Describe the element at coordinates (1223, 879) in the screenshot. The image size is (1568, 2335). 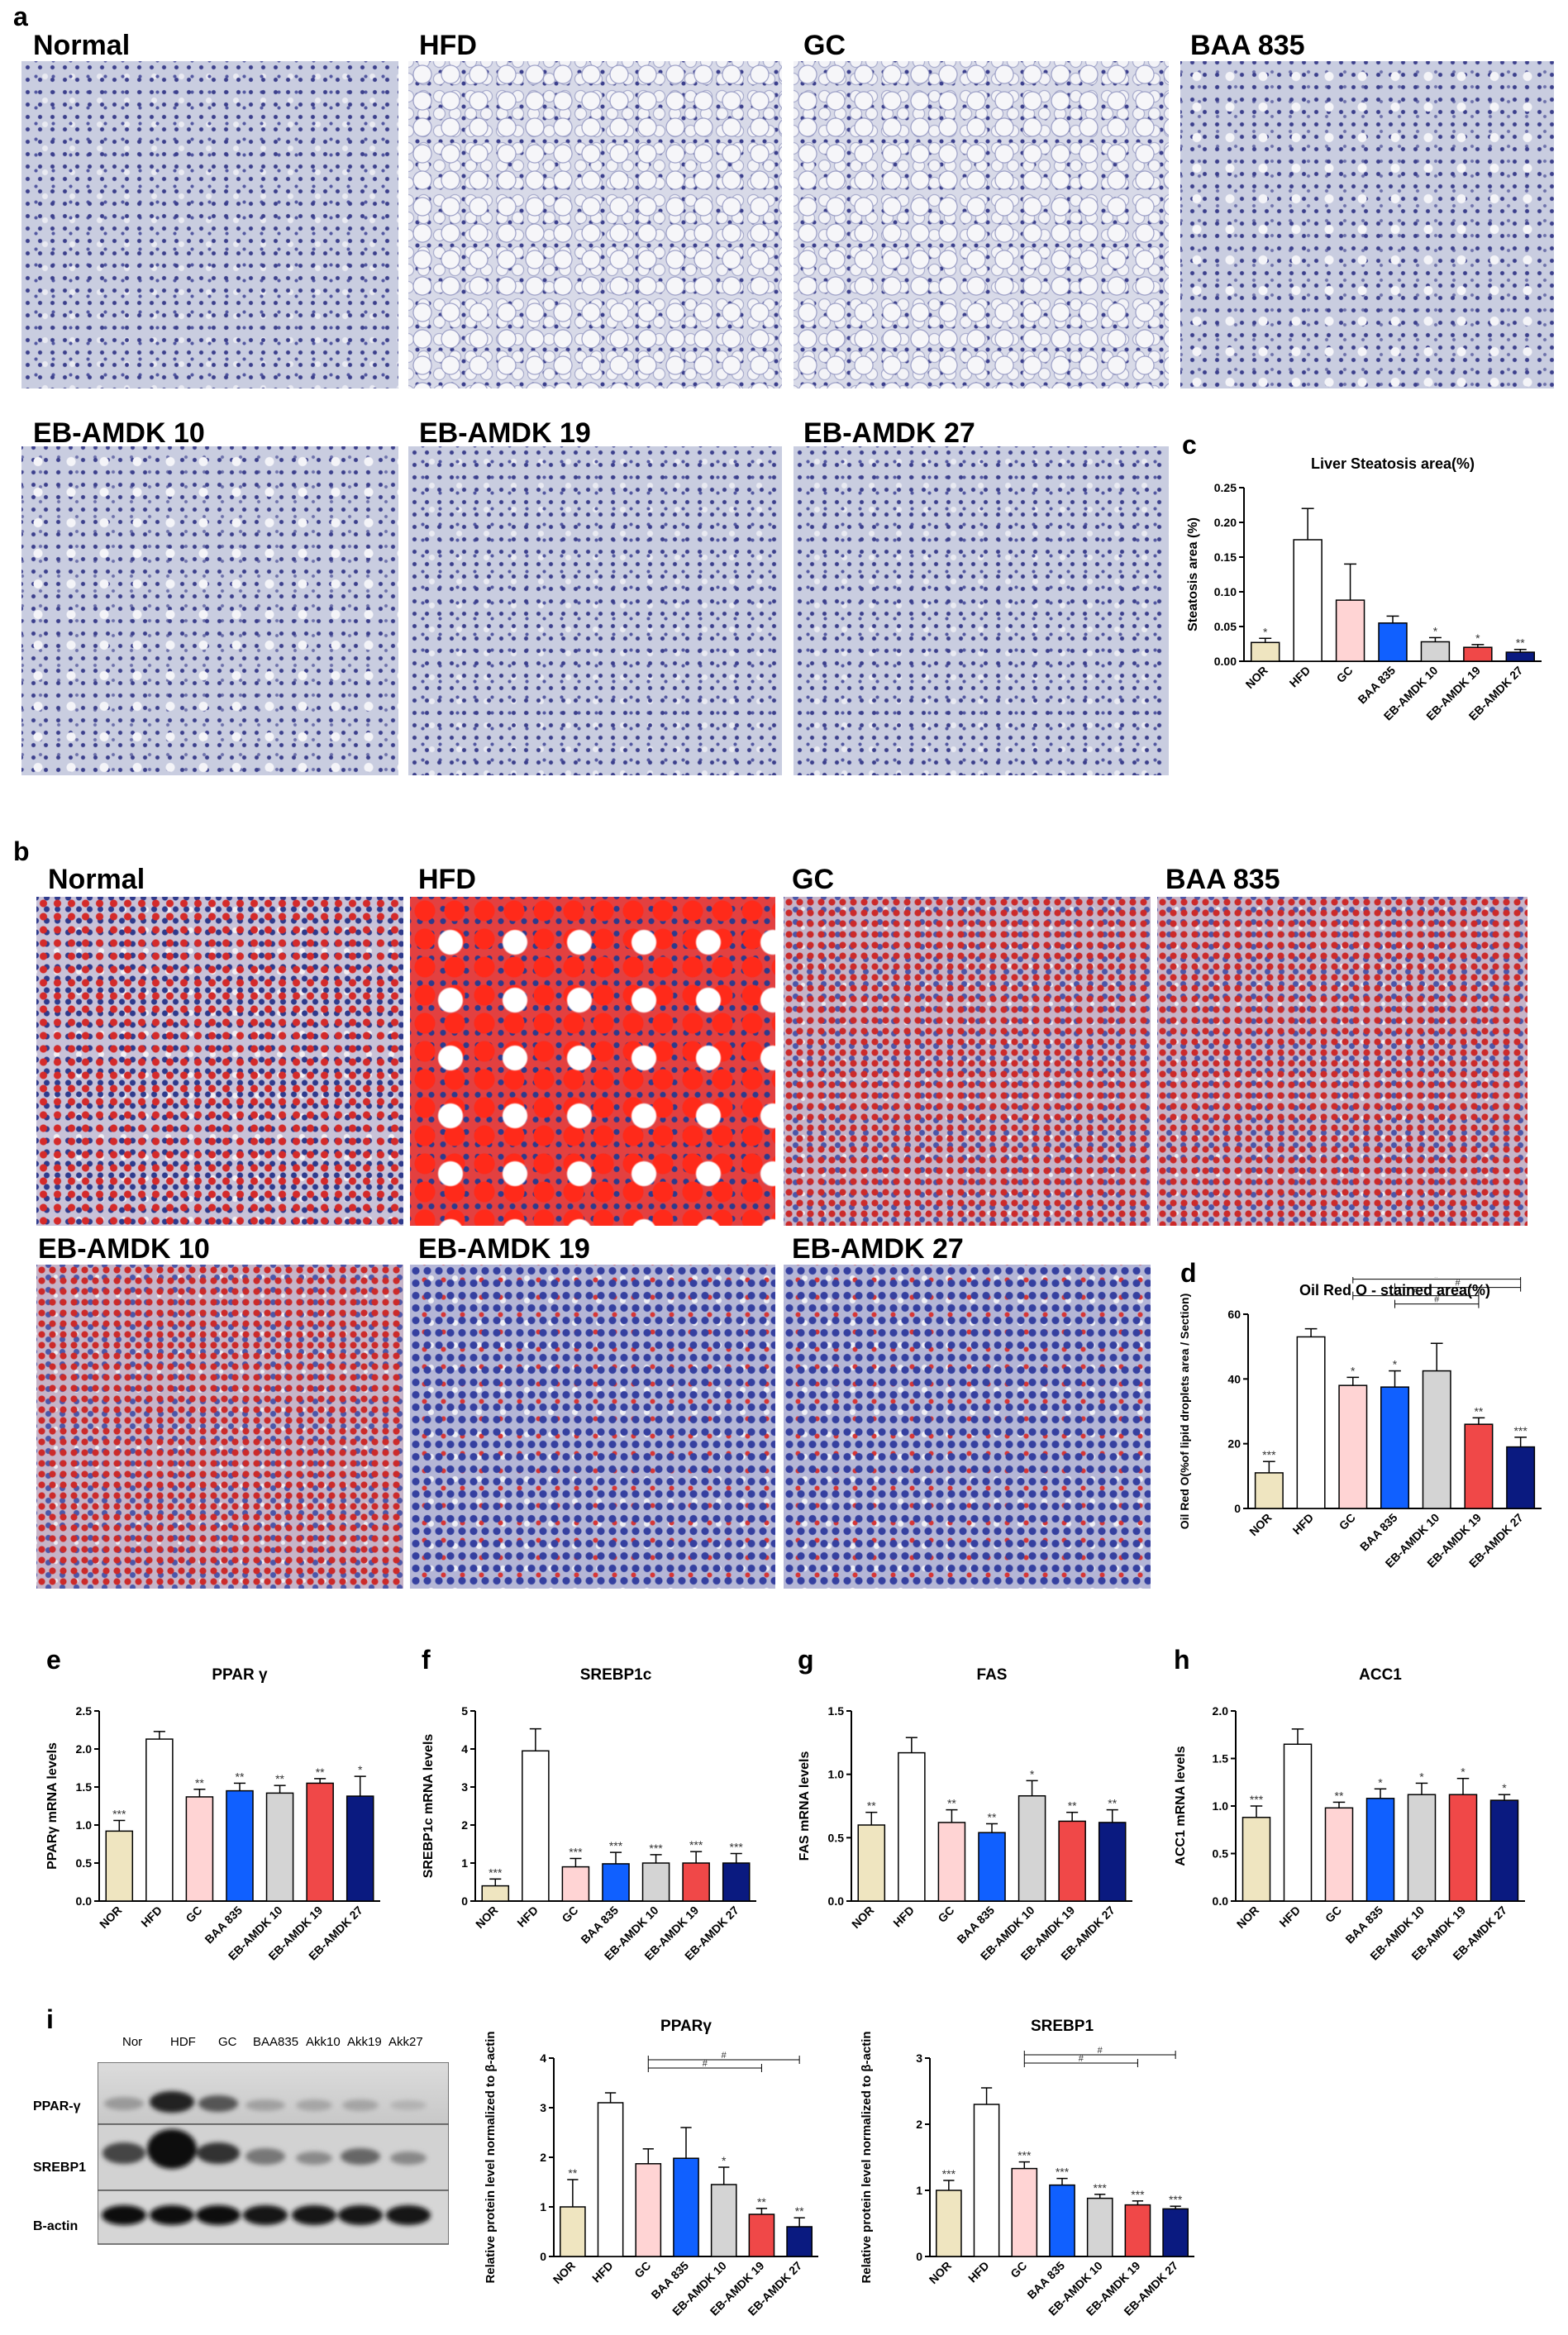
I see `tile-label-b-3: BAA 835` at that location.